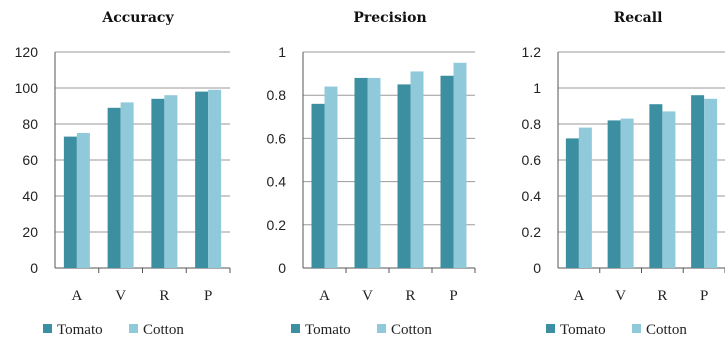 The image size is (725, 344). I want to click on y-tick-label: 100, so click(27, 88).